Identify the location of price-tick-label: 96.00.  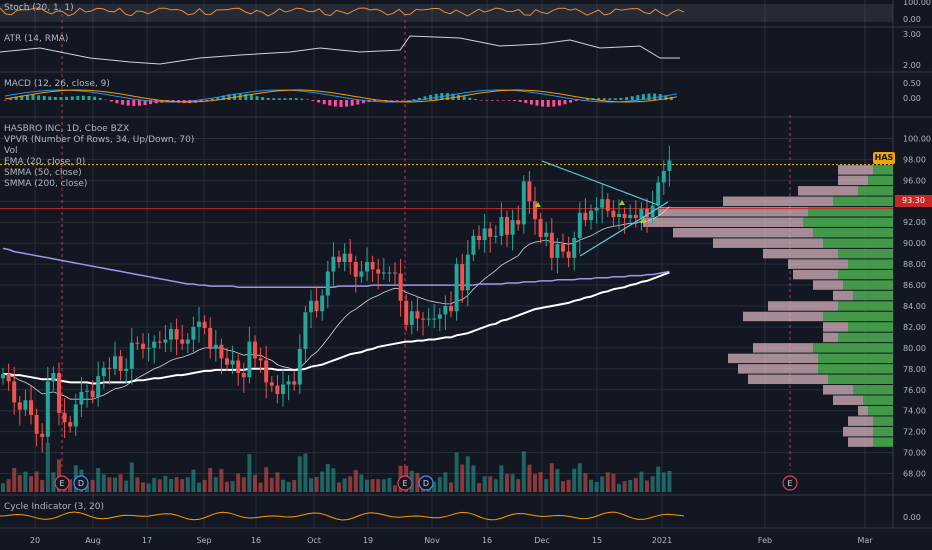
(914, 180).